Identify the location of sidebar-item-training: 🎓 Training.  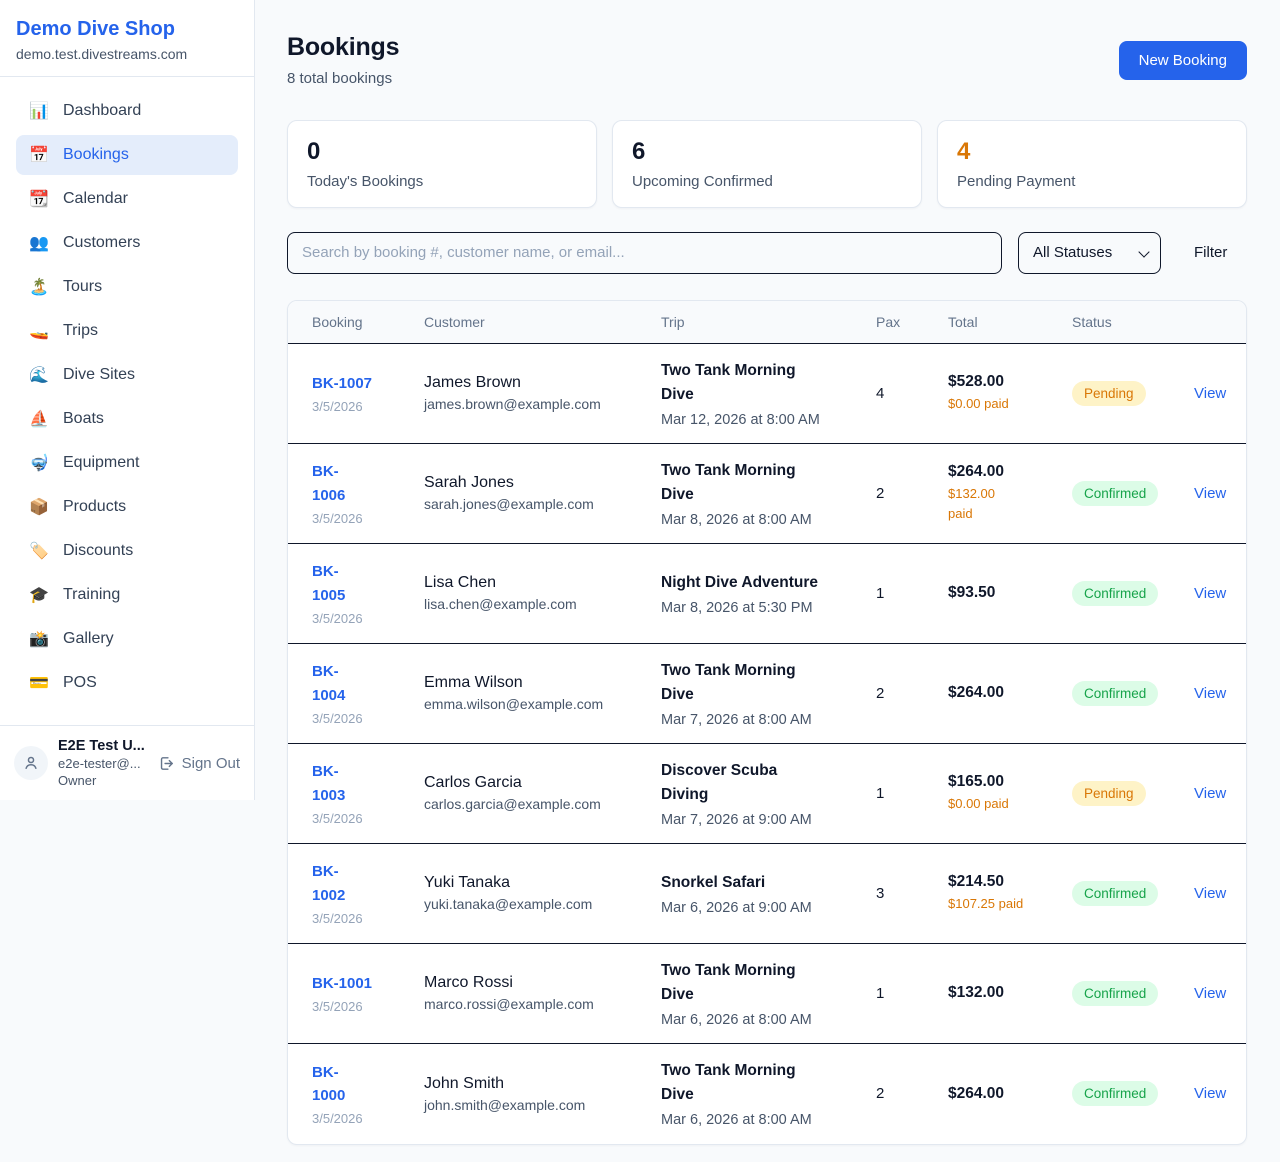
(127, 595).